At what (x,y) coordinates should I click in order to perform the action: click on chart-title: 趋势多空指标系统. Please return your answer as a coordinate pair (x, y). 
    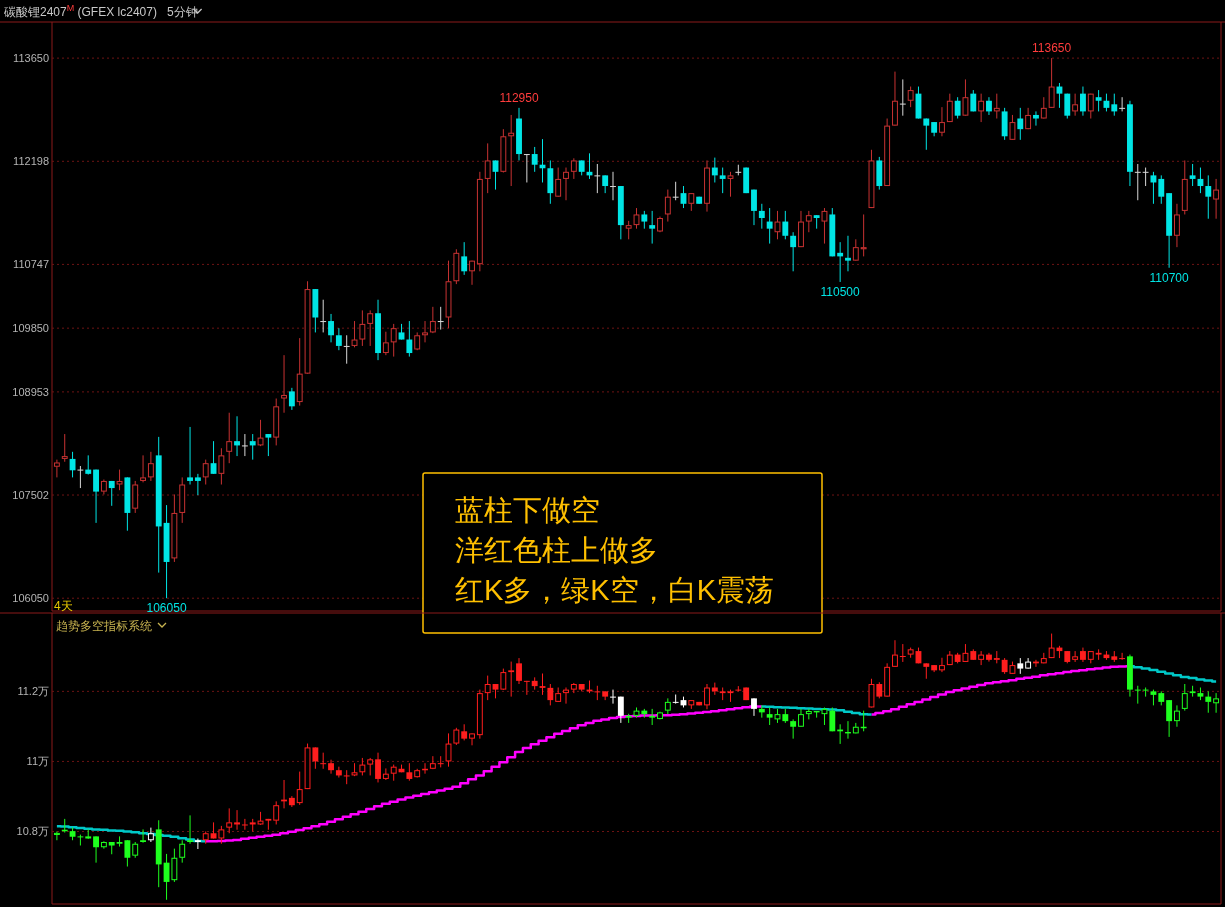
    Looking at the image, I should click on (104, 626).